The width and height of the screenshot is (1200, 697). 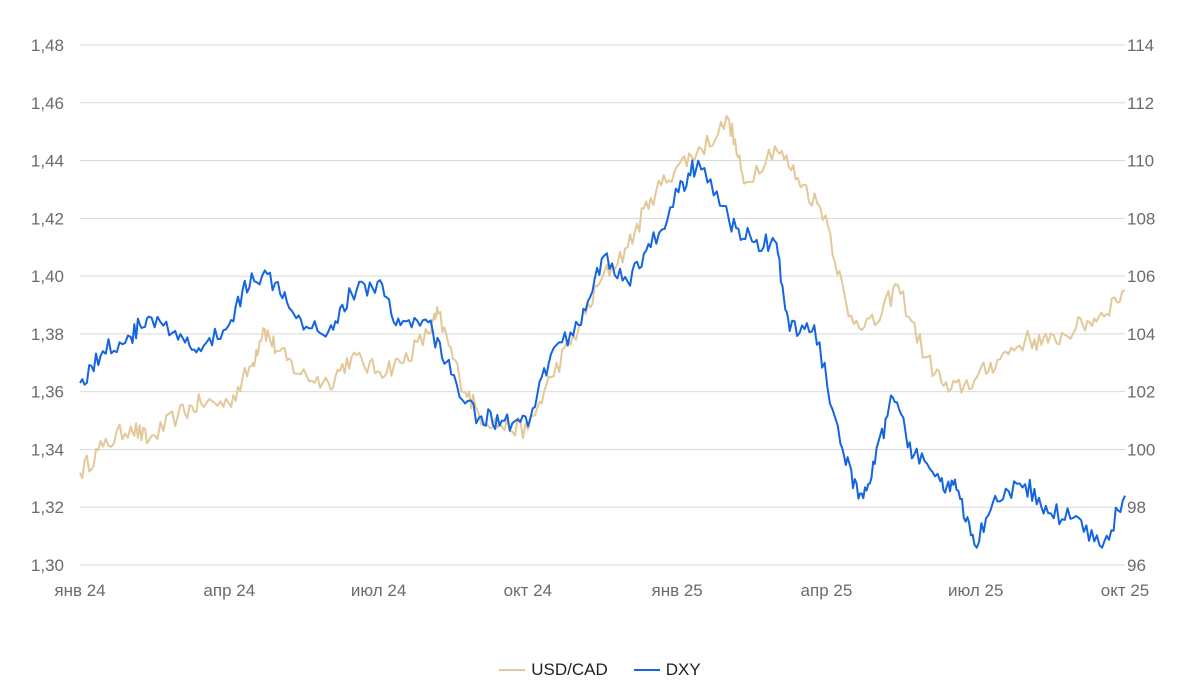 What do you see at coordinates (975, 590) in the screenshot?
I see `x-tick-label: июл 25` at bounding box center [975, 590].